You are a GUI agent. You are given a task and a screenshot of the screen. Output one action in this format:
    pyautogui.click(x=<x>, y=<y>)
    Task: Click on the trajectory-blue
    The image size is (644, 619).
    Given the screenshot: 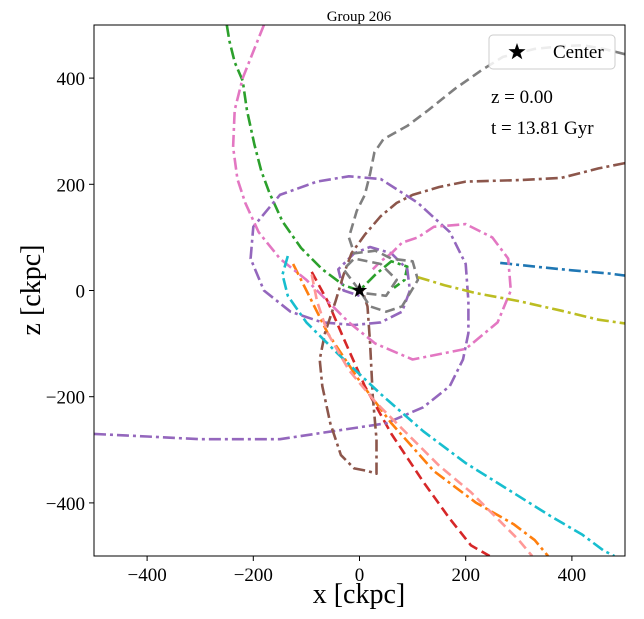 What is the action you would take?
    pyautogui.click(x=562, y=269)
    